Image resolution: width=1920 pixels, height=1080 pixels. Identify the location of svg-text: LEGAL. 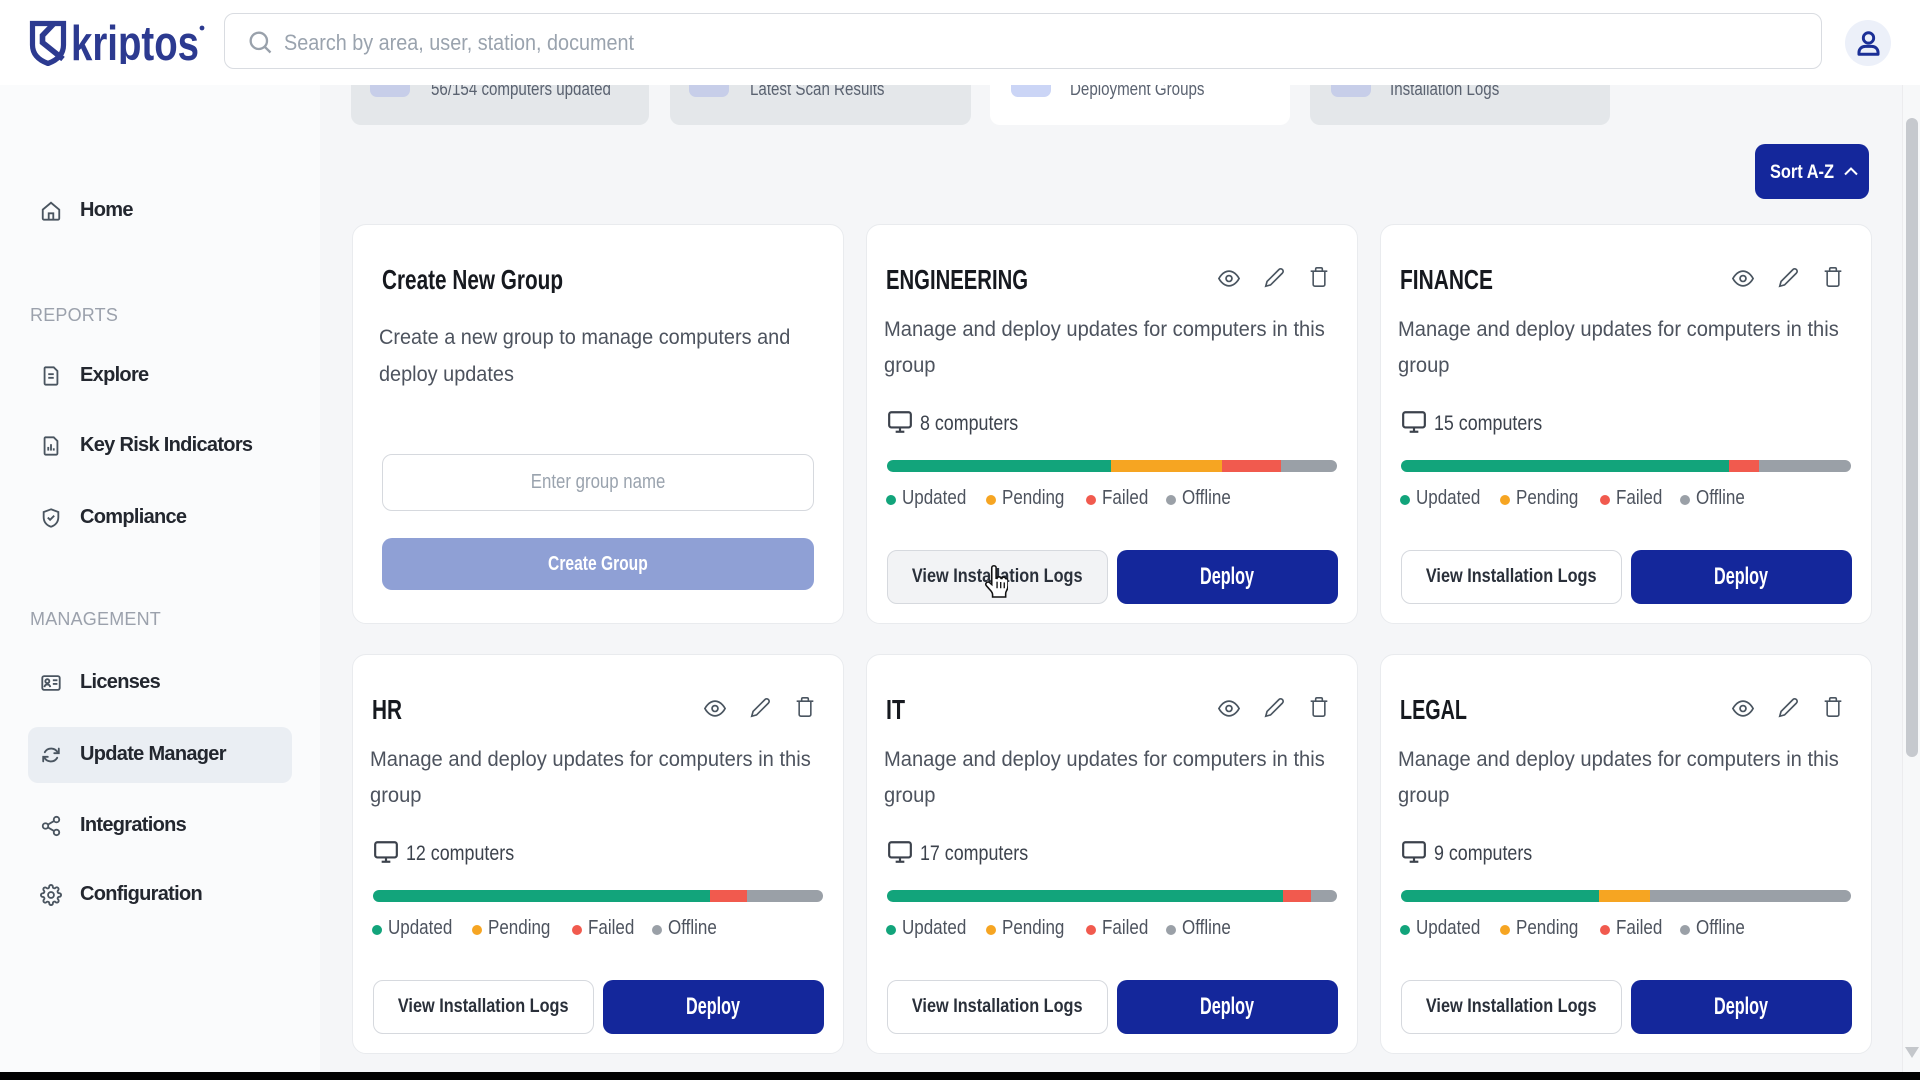
(1433, 709).